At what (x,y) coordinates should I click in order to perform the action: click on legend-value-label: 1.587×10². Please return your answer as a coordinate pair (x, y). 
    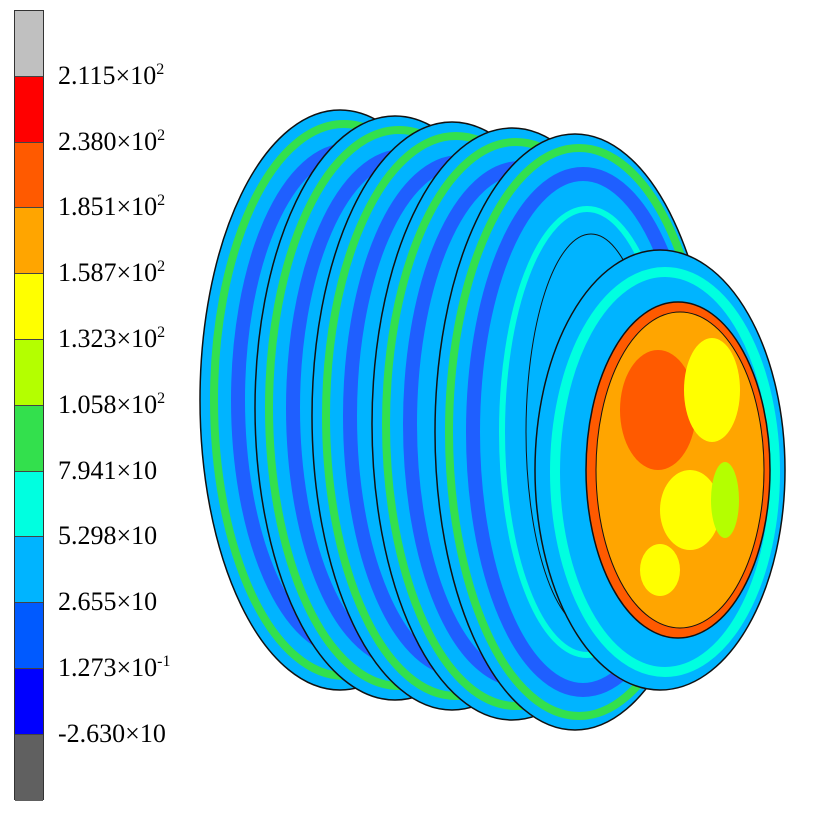
    Looking at the image, I should click on (112, 273).